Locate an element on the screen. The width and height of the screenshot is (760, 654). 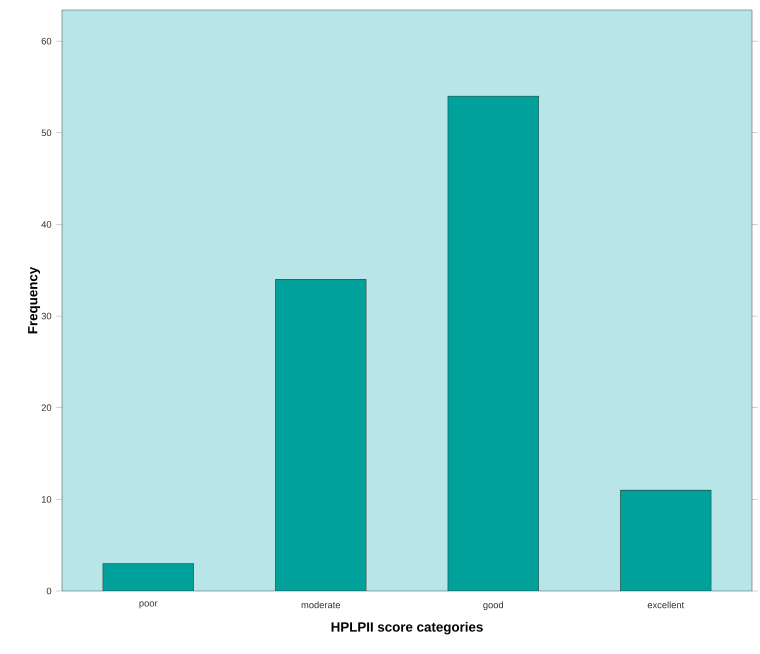
y-tick-label: 60 is located at coordinates (47, 41).